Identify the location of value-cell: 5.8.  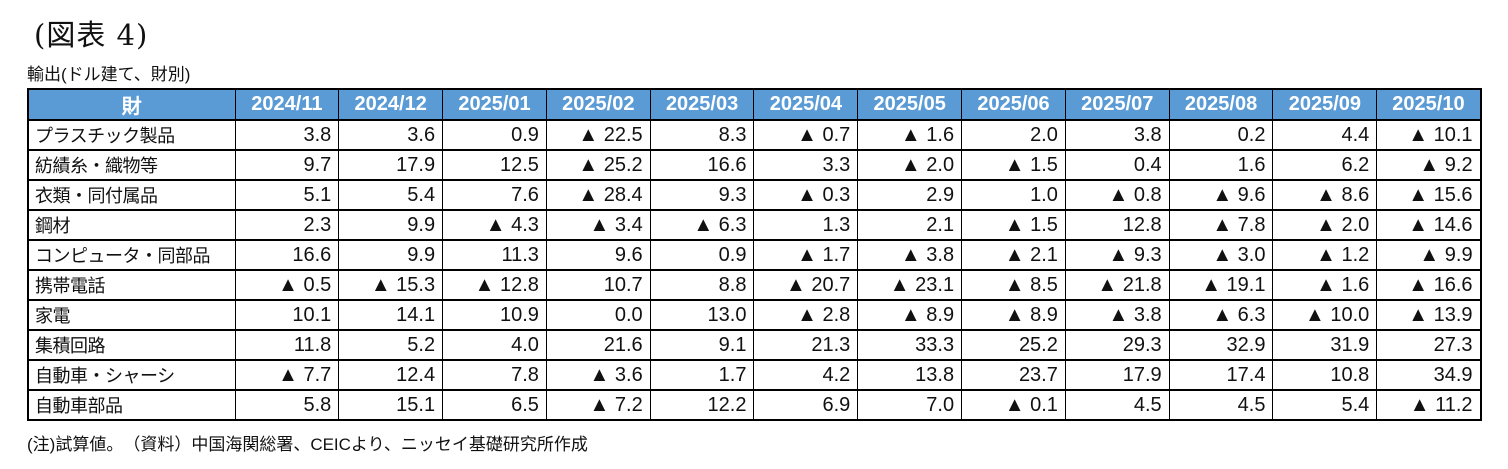
(287, 405).